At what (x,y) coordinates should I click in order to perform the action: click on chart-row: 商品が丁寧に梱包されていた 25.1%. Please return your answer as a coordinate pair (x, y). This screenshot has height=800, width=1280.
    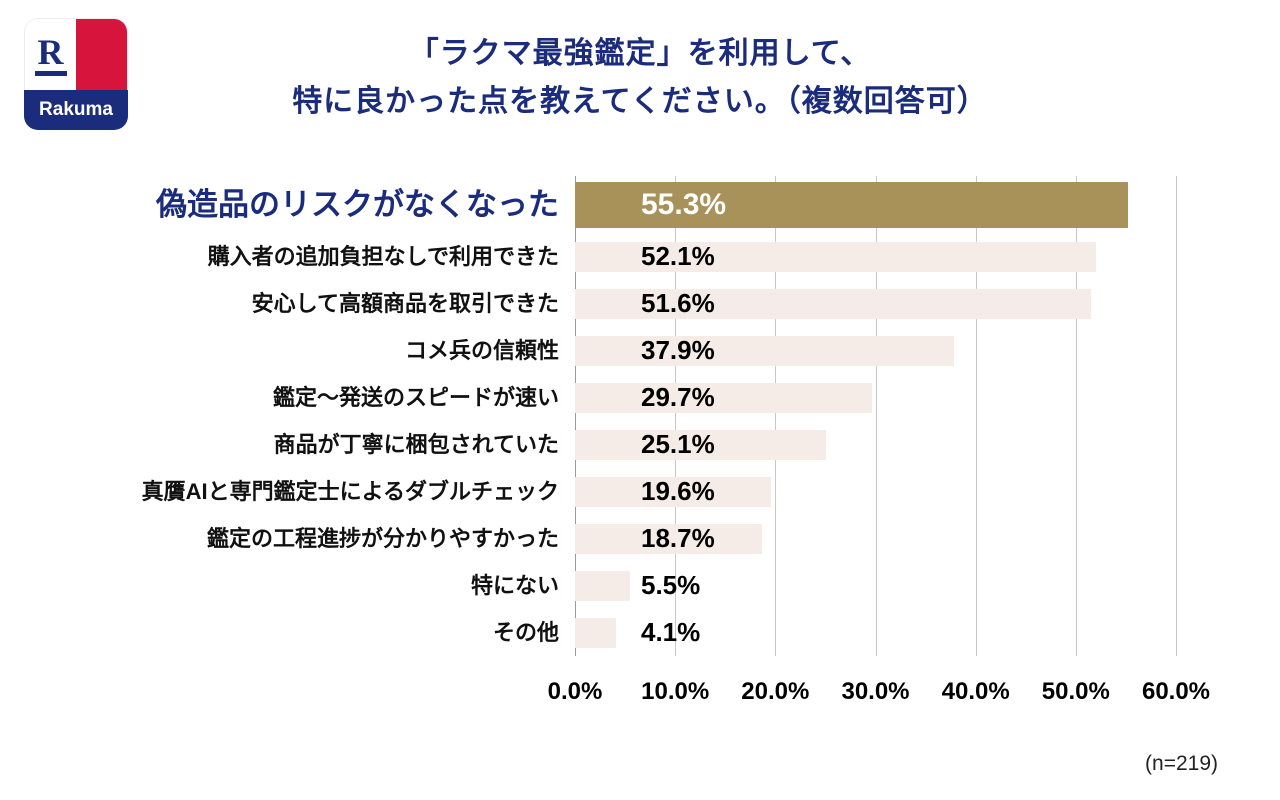
    Looking at the image, I should click on (640, 444).